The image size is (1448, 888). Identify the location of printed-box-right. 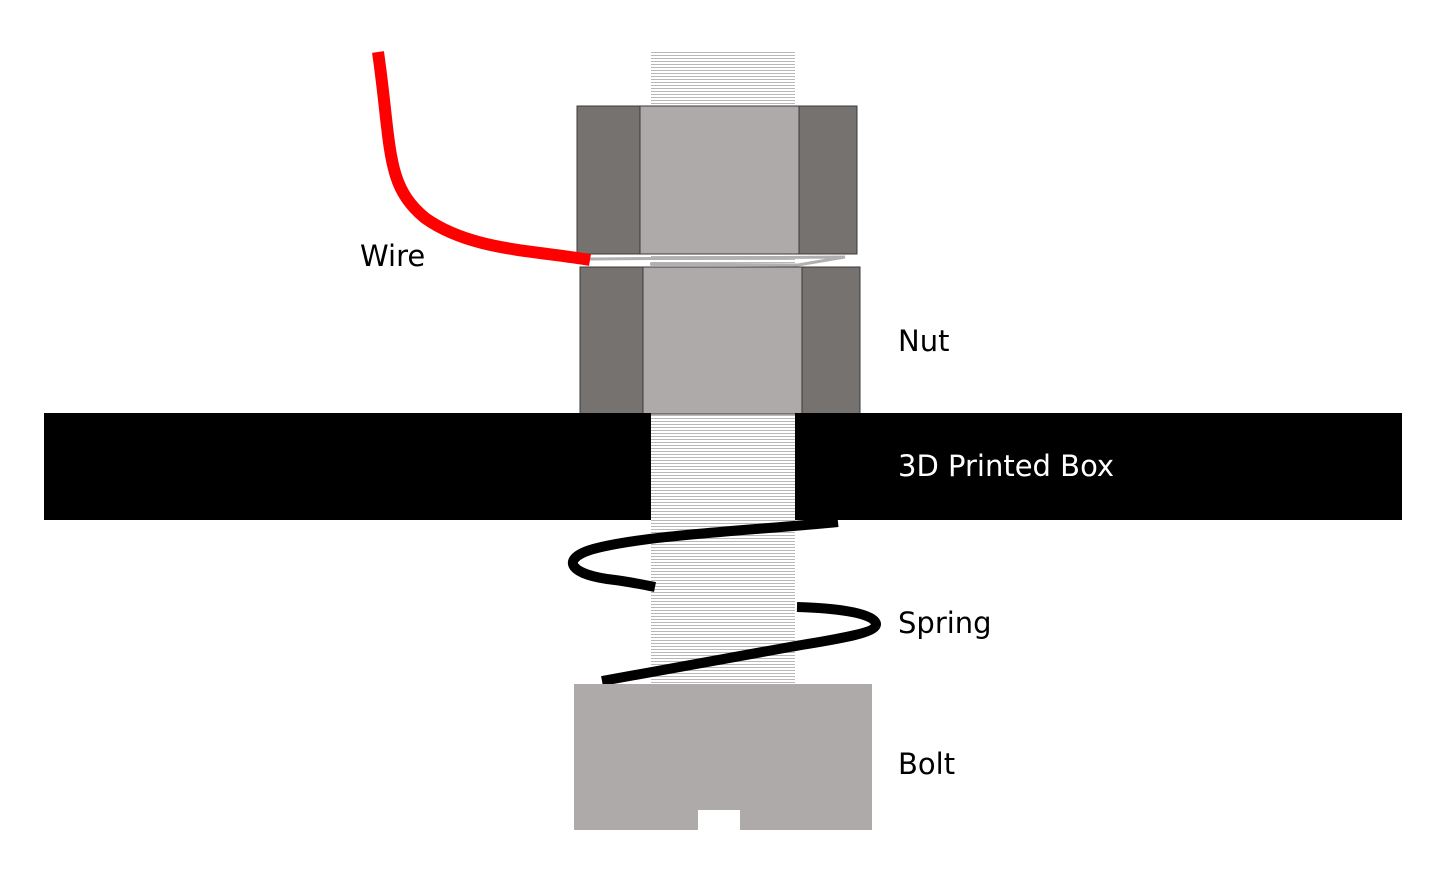
(1098, 466).